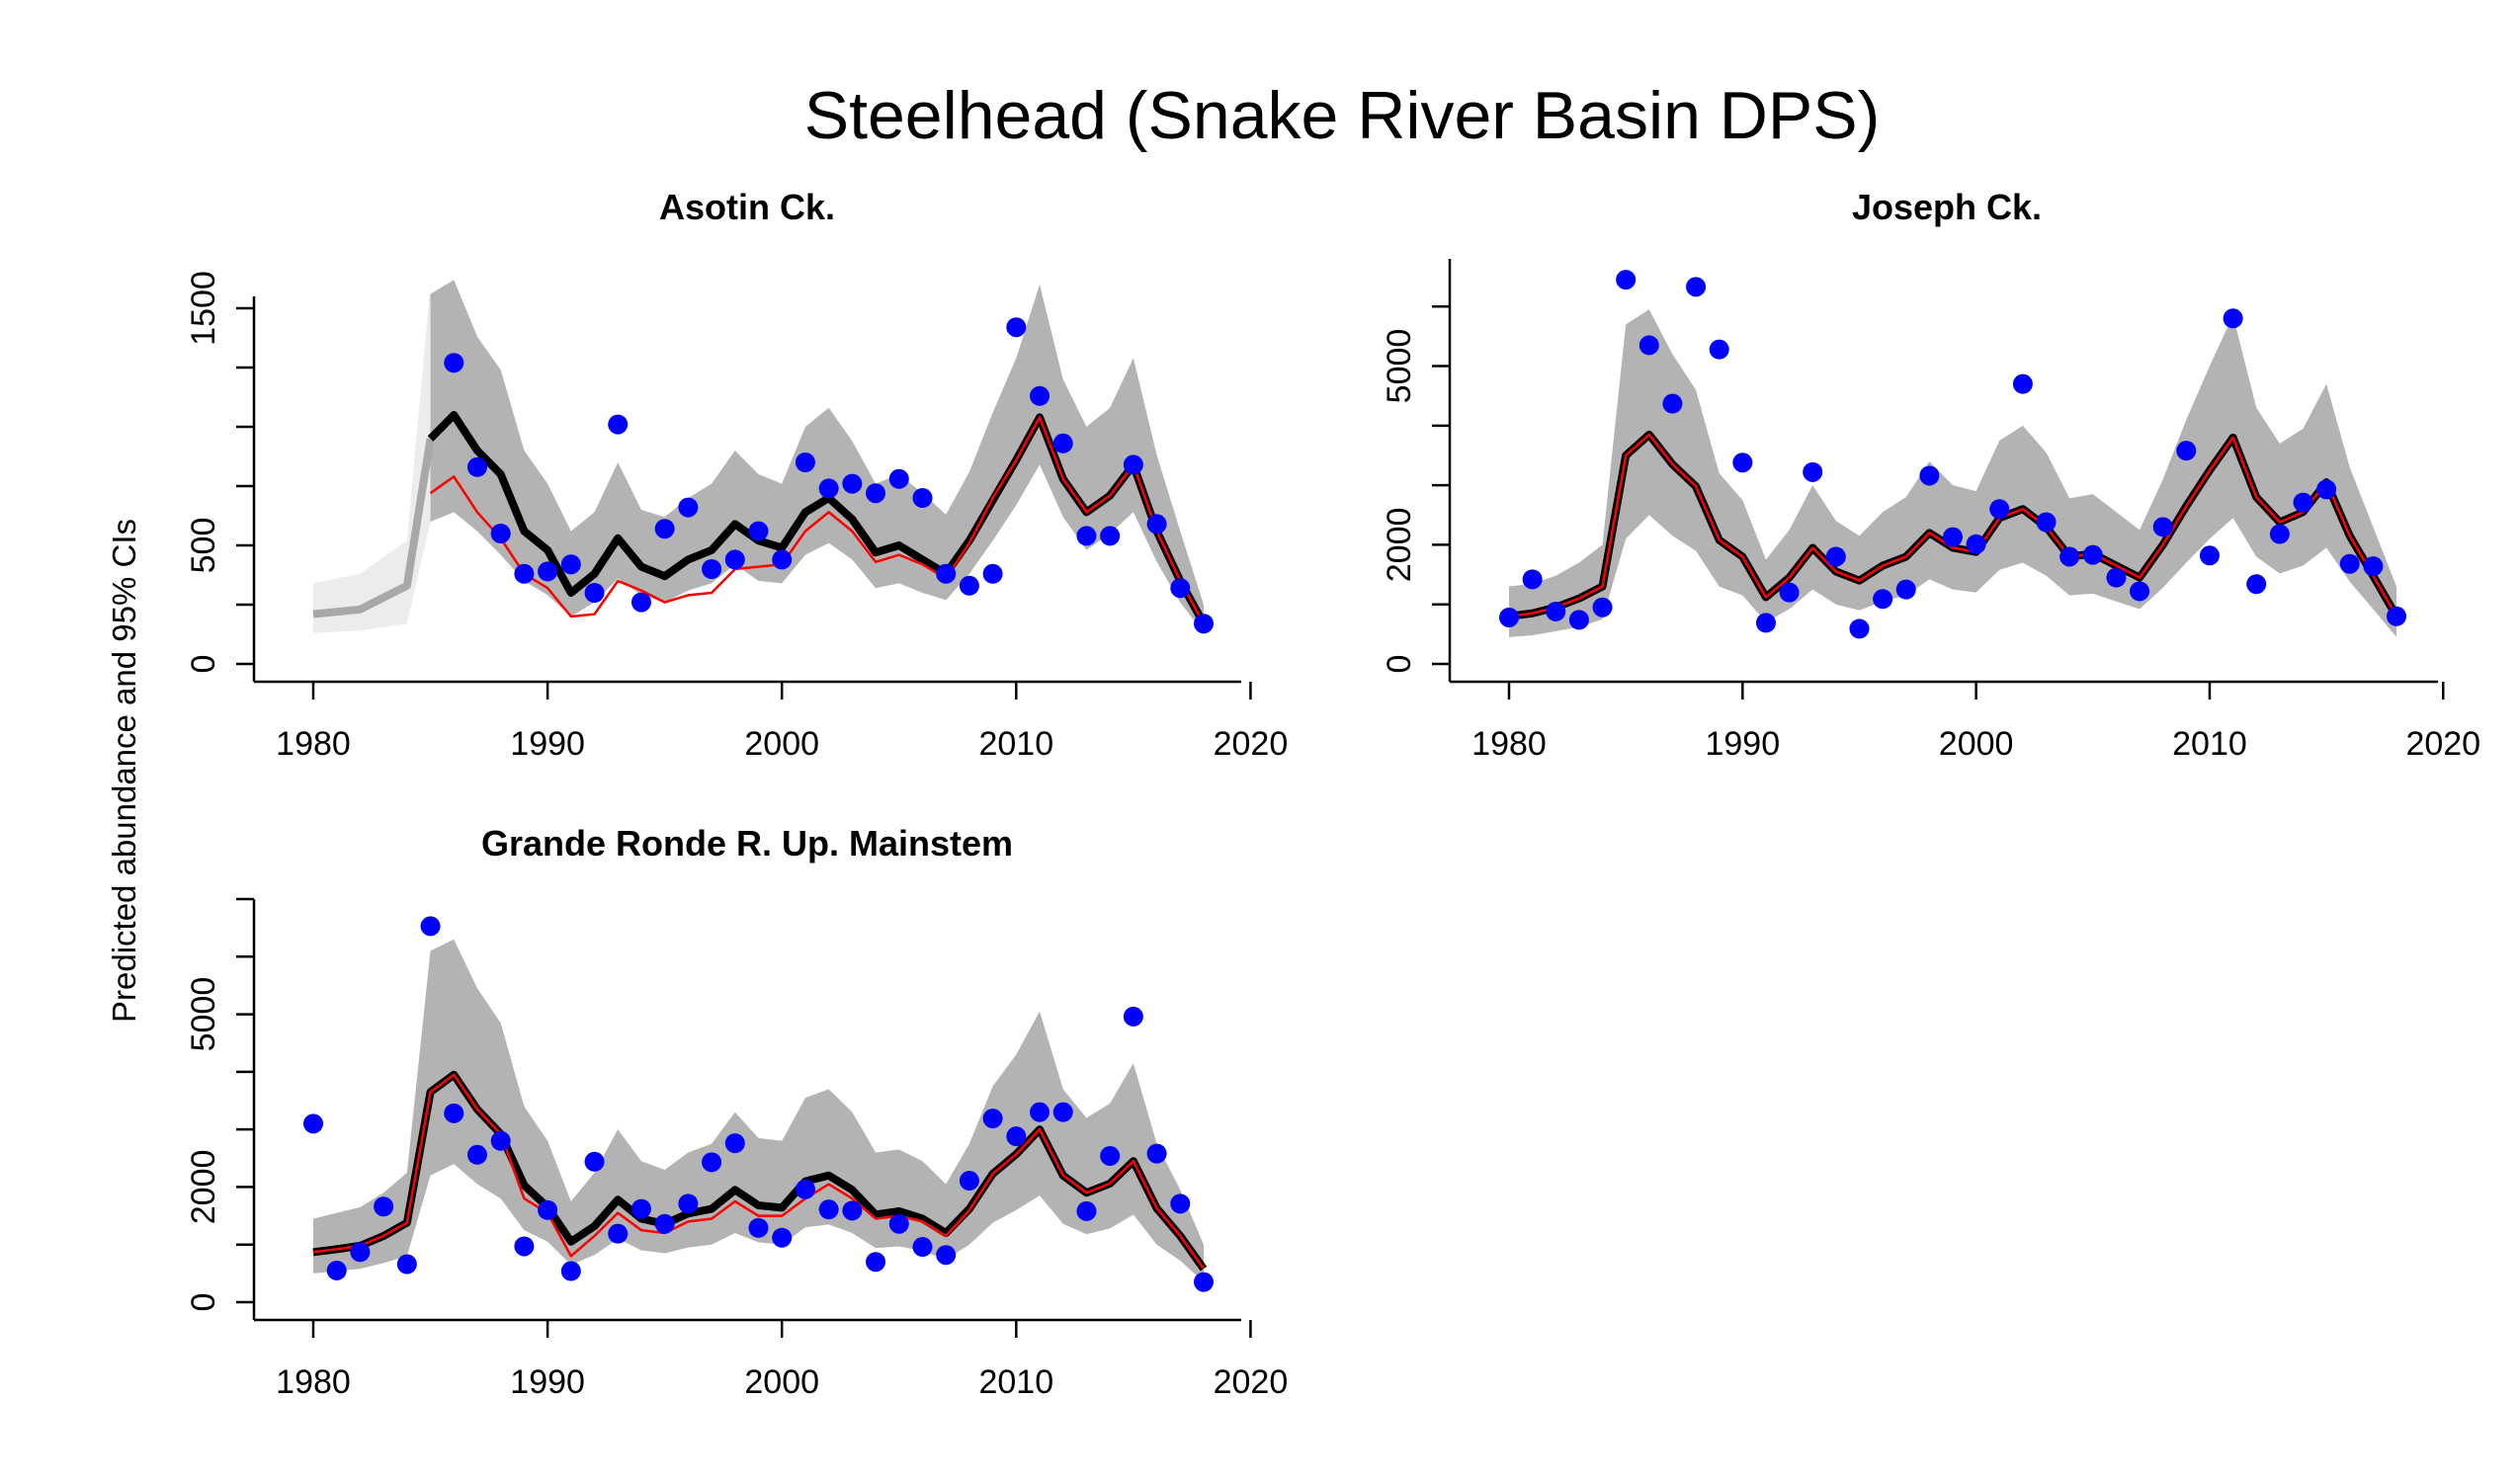  I want to click on y-axis-label: Predicted abundance and 95% CIs, so click(124, 771).